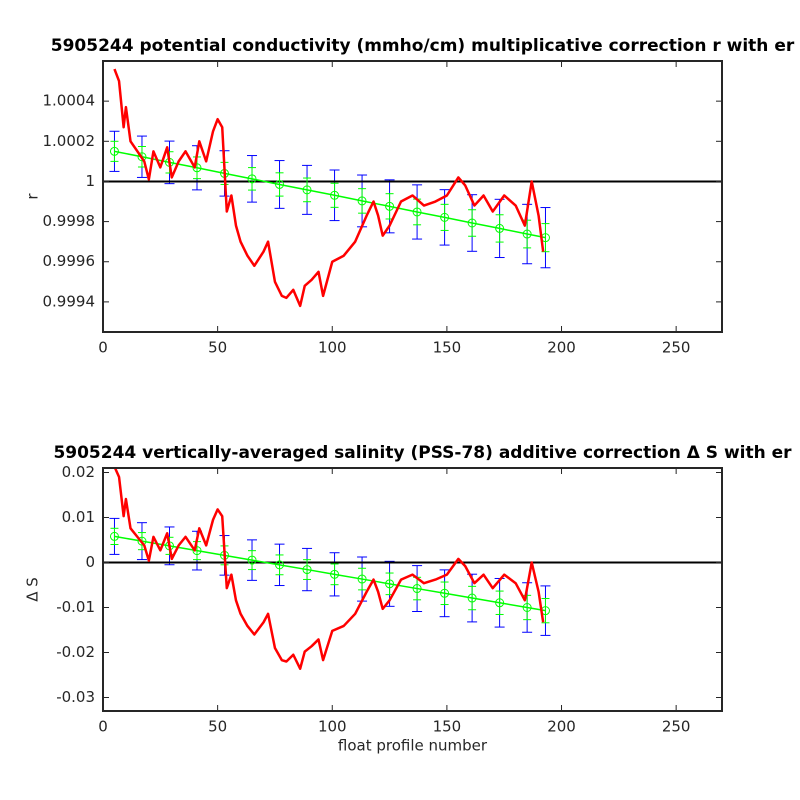 This screenshot has width=800, height=800. What do you see at coordinates (90, 181) in the screenshot?
I see `y-tick-label: 1` at bounding box center [90, 181].